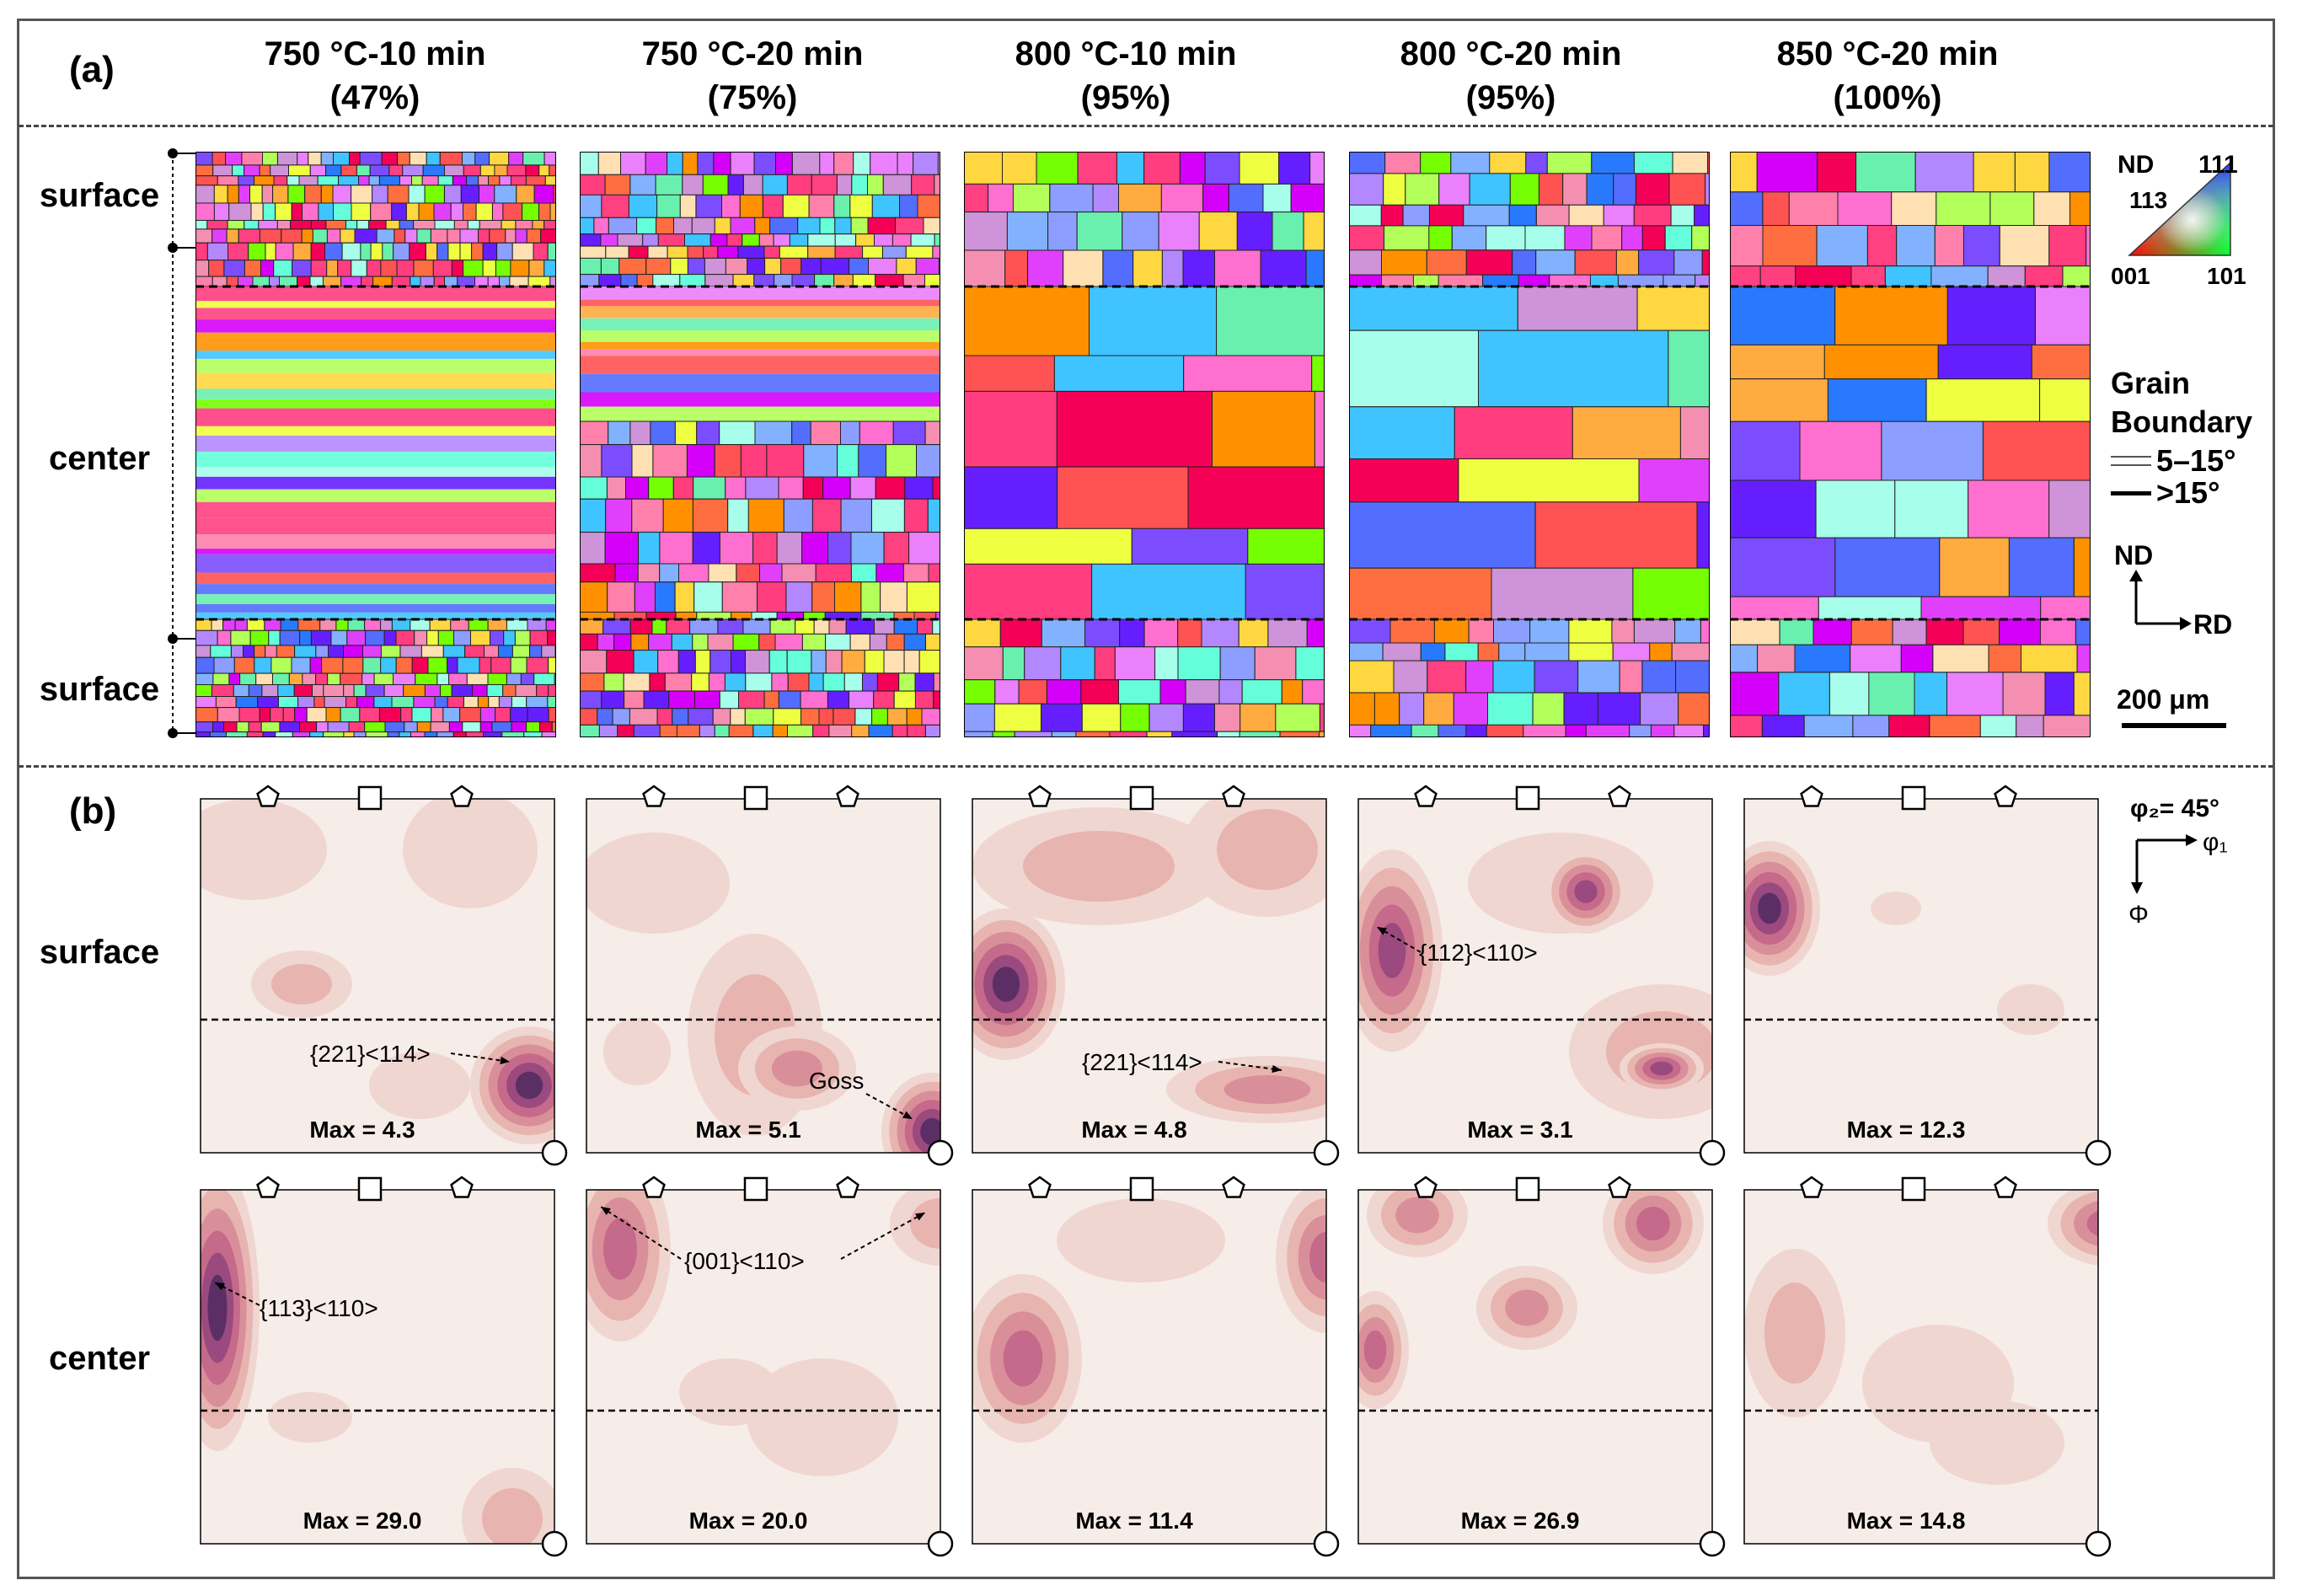 This screenshot has height=1596, width=2297. Describe the element at coordinates (770, 1367) in the screenshot. I see `odf-center-2: Max = 20.0 {001}<110>` at that location.